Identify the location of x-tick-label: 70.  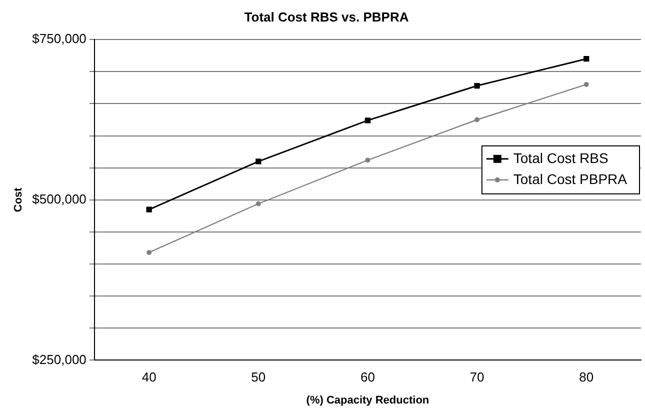
(477, 377).